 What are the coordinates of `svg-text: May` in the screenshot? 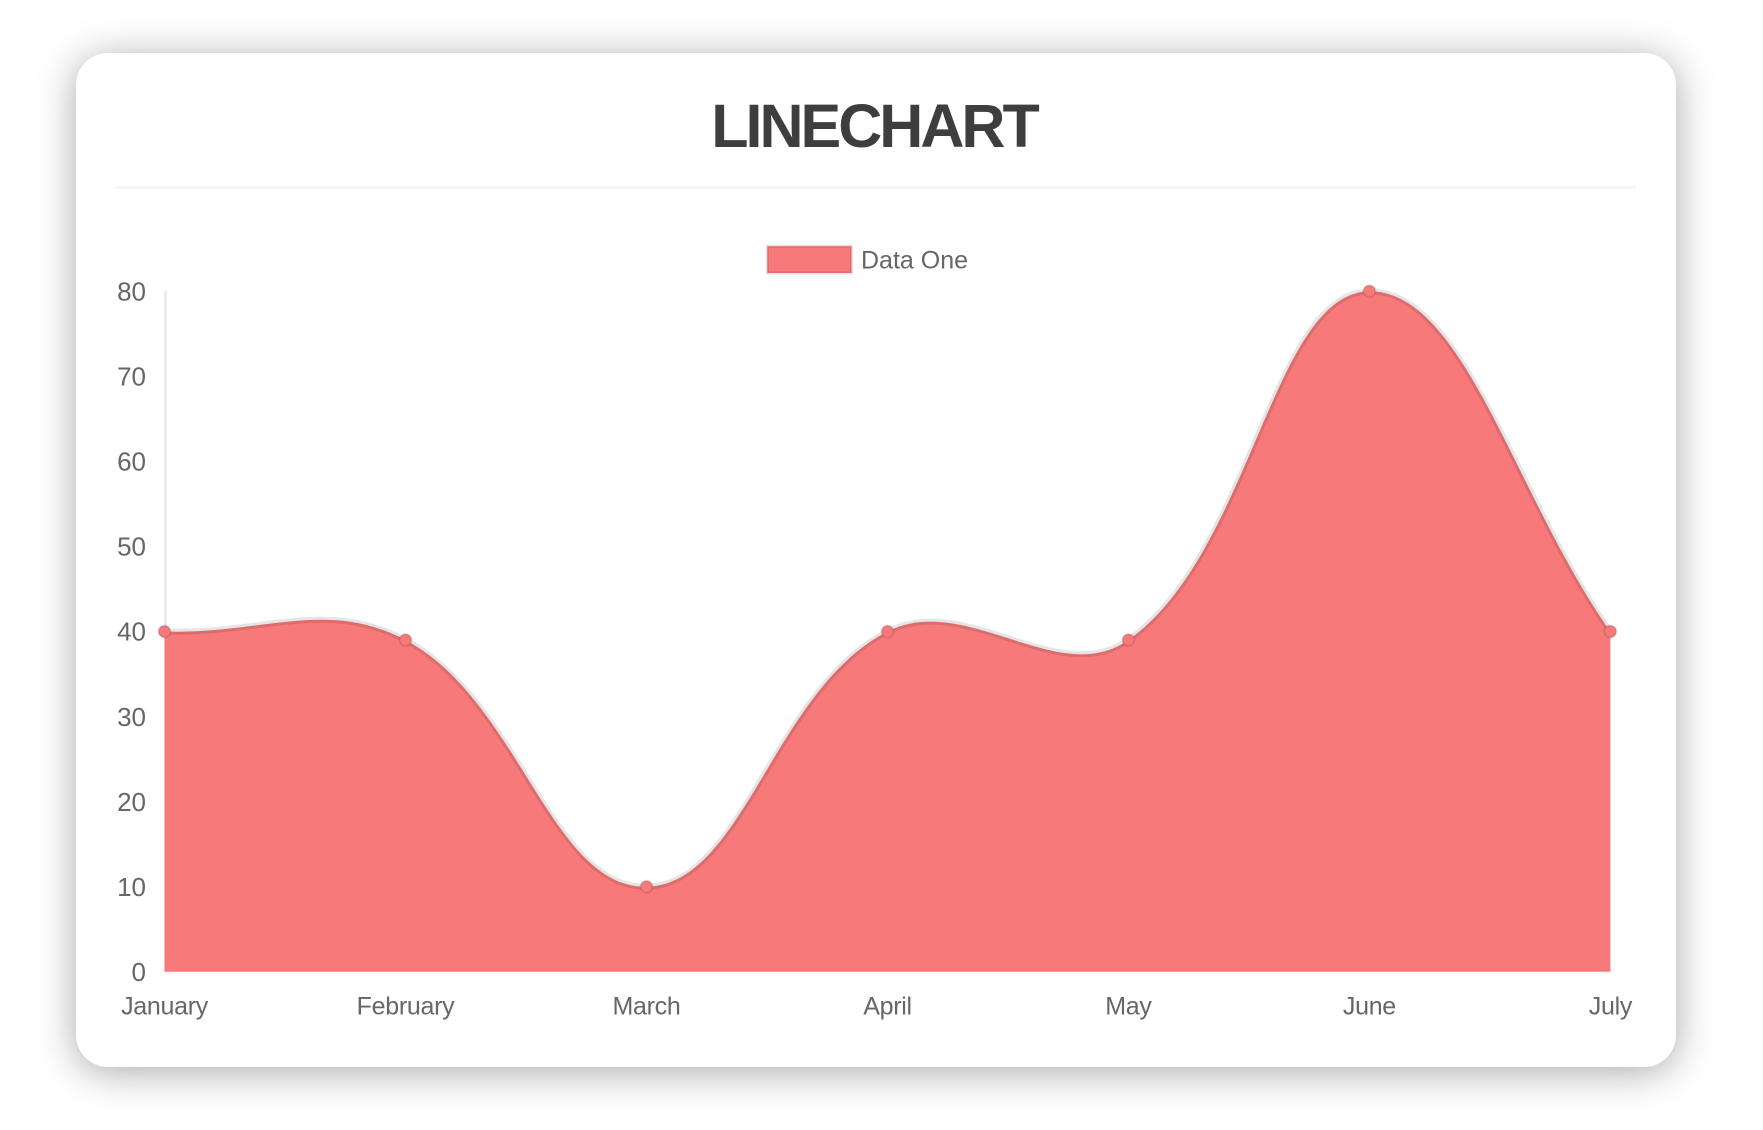 It's located at (1128, 1007).